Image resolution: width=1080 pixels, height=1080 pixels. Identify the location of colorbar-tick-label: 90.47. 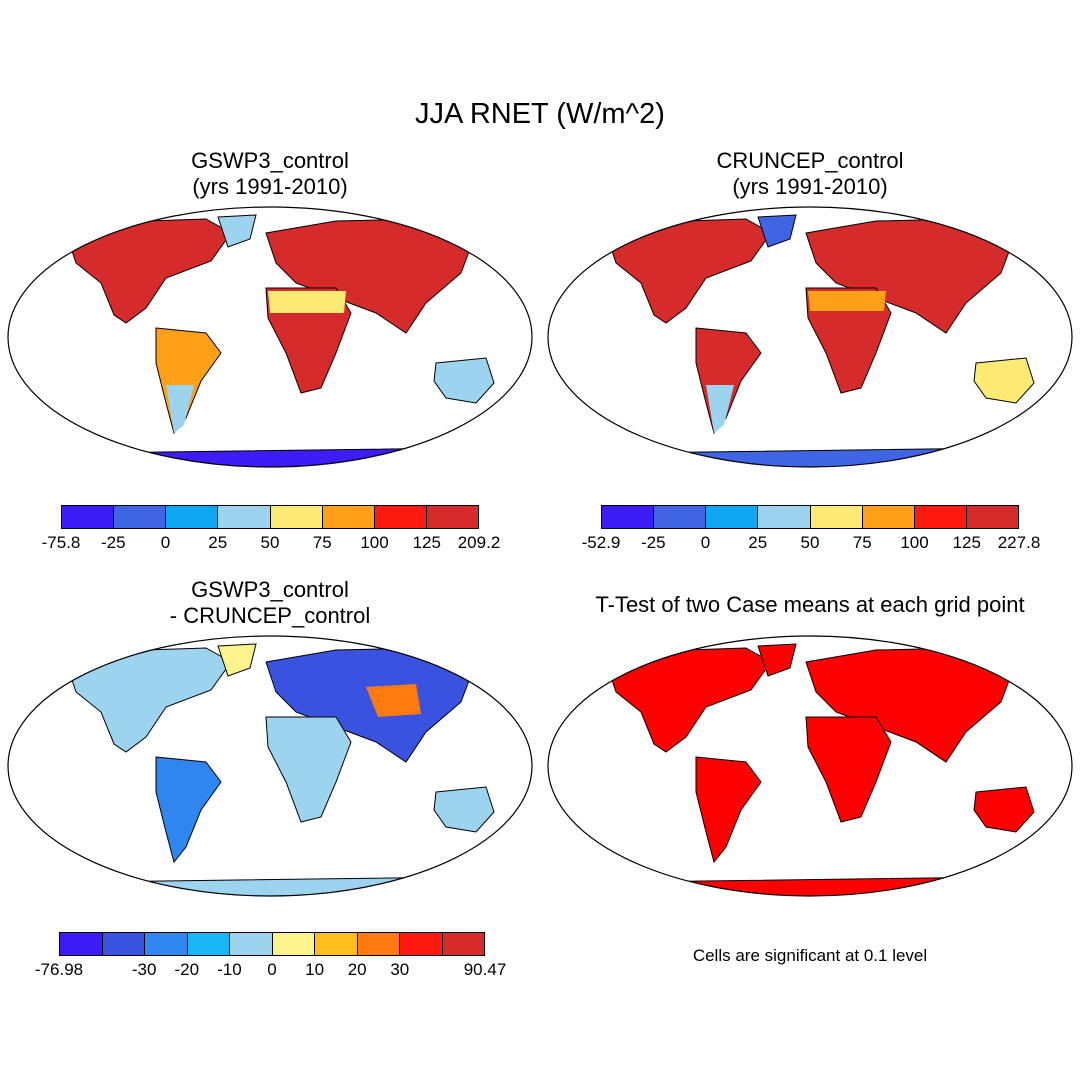
(485, 969).